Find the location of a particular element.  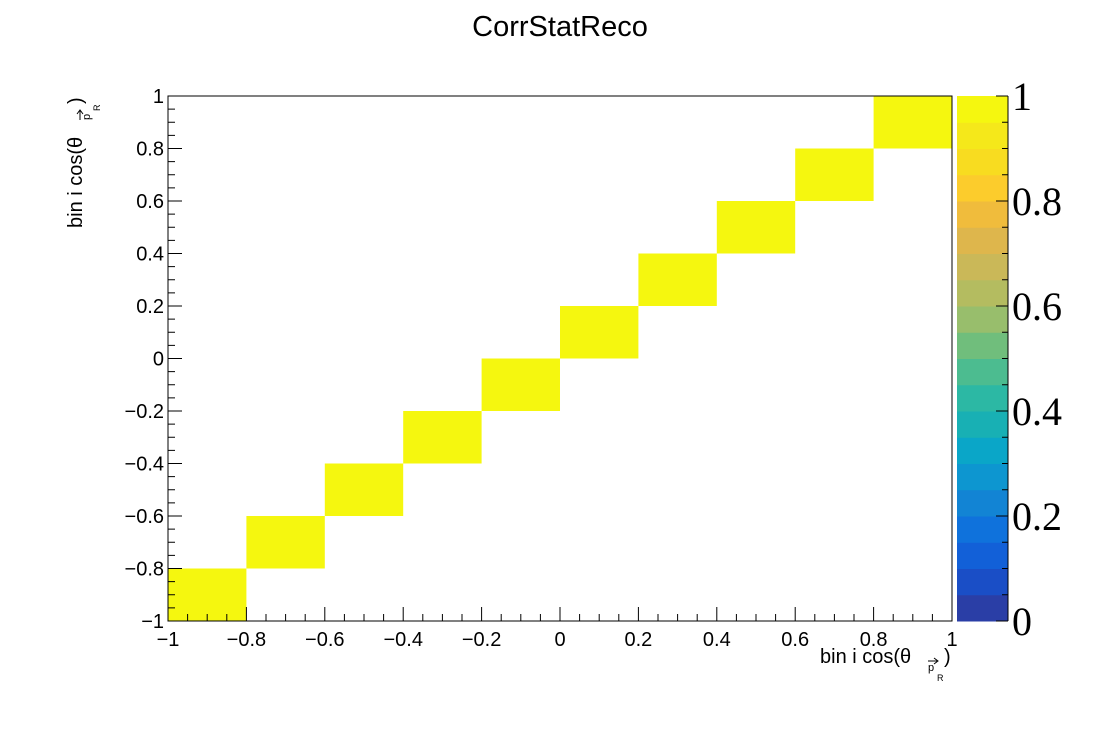

x-tick-label: 1 is located at coordinates (951, 640).